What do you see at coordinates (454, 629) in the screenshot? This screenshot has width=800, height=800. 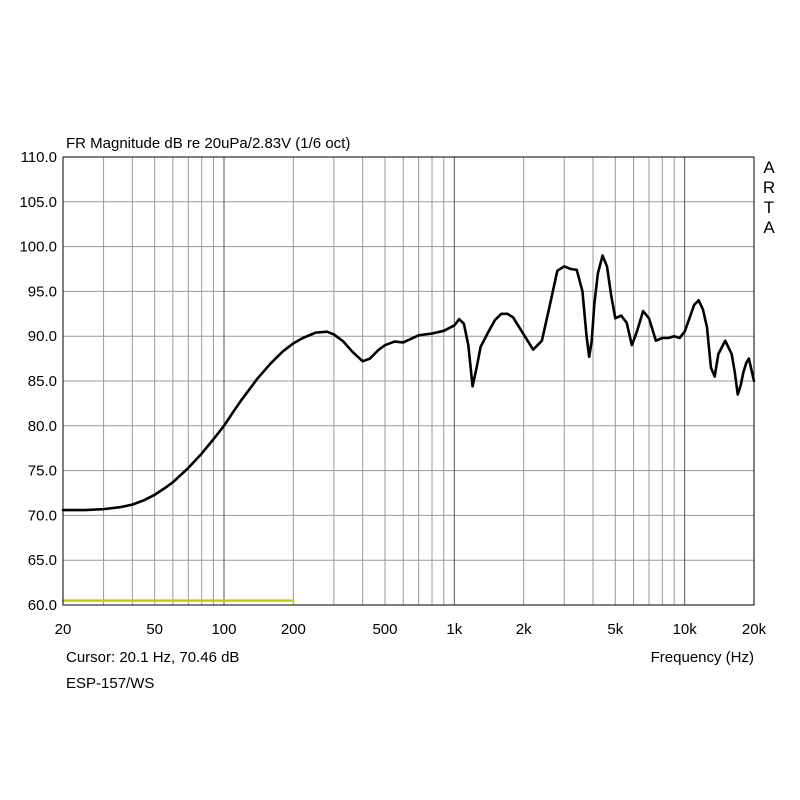 I see `x-tick-label: 1k` at bounding box center [454, 629].